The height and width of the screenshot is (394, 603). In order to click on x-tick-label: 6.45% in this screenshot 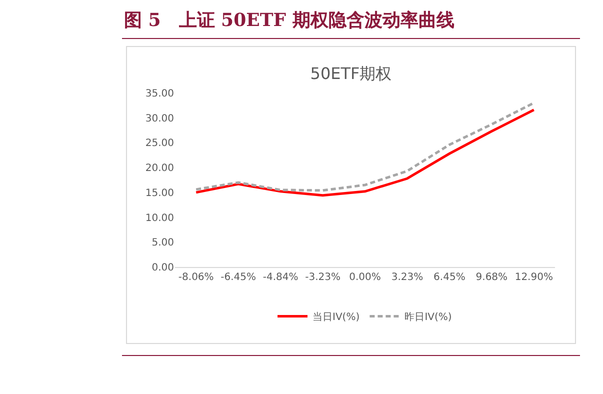, I will do `click(450, 277)`.